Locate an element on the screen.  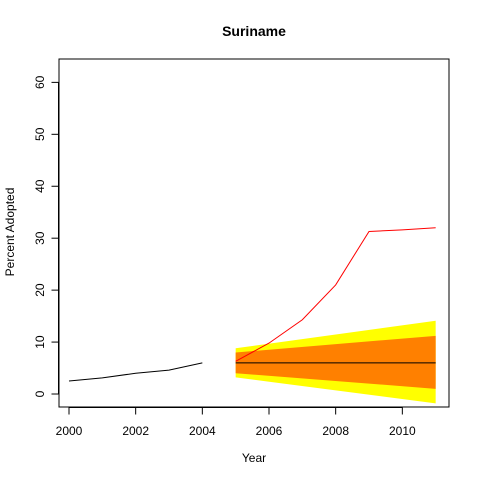
chart-title: Suriname is located at coordinates (254, 31).